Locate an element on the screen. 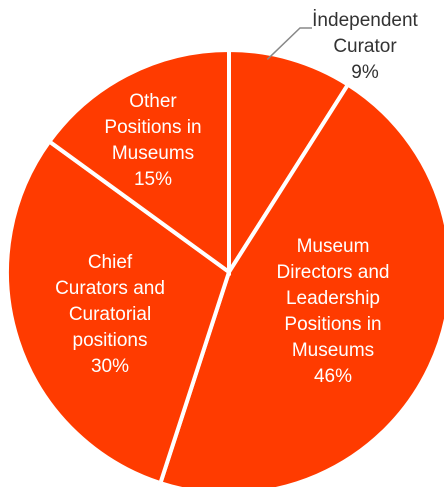 The height and width of the screenshot is (487, 444). slice-label-line: Directors and is located at coordinates (333, 272).